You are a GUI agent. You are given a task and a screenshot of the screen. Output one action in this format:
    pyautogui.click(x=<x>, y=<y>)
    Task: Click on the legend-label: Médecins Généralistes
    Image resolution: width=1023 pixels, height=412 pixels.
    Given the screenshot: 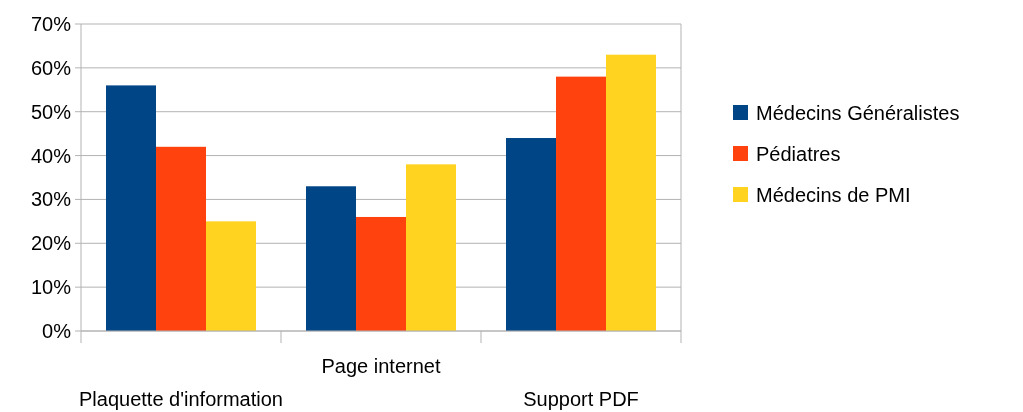 What is the action you would take?
    pyautogui.click(x=858, y=113)
    